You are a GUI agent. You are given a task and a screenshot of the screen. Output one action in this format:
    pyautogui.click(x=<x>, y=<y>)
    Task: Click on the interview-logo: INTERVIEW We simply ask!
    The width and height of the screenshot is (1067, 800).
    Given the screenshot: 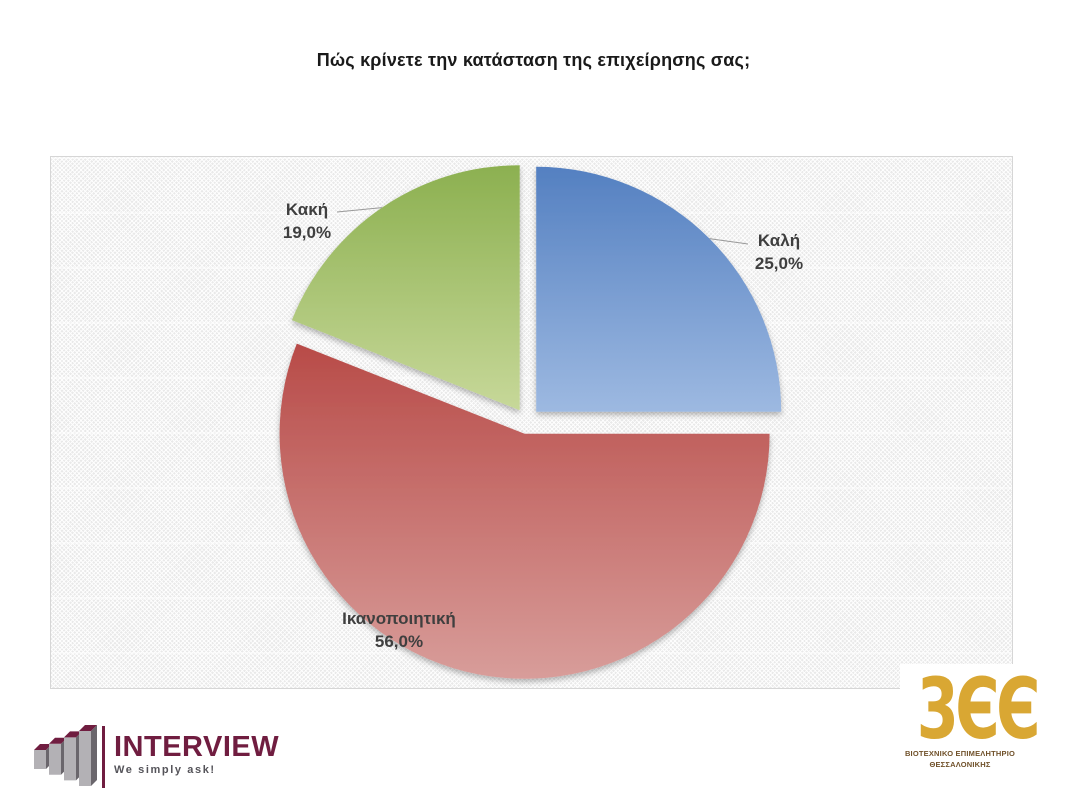 What is the action you would take?
    pyautogui.click(x=155, y=756)
    